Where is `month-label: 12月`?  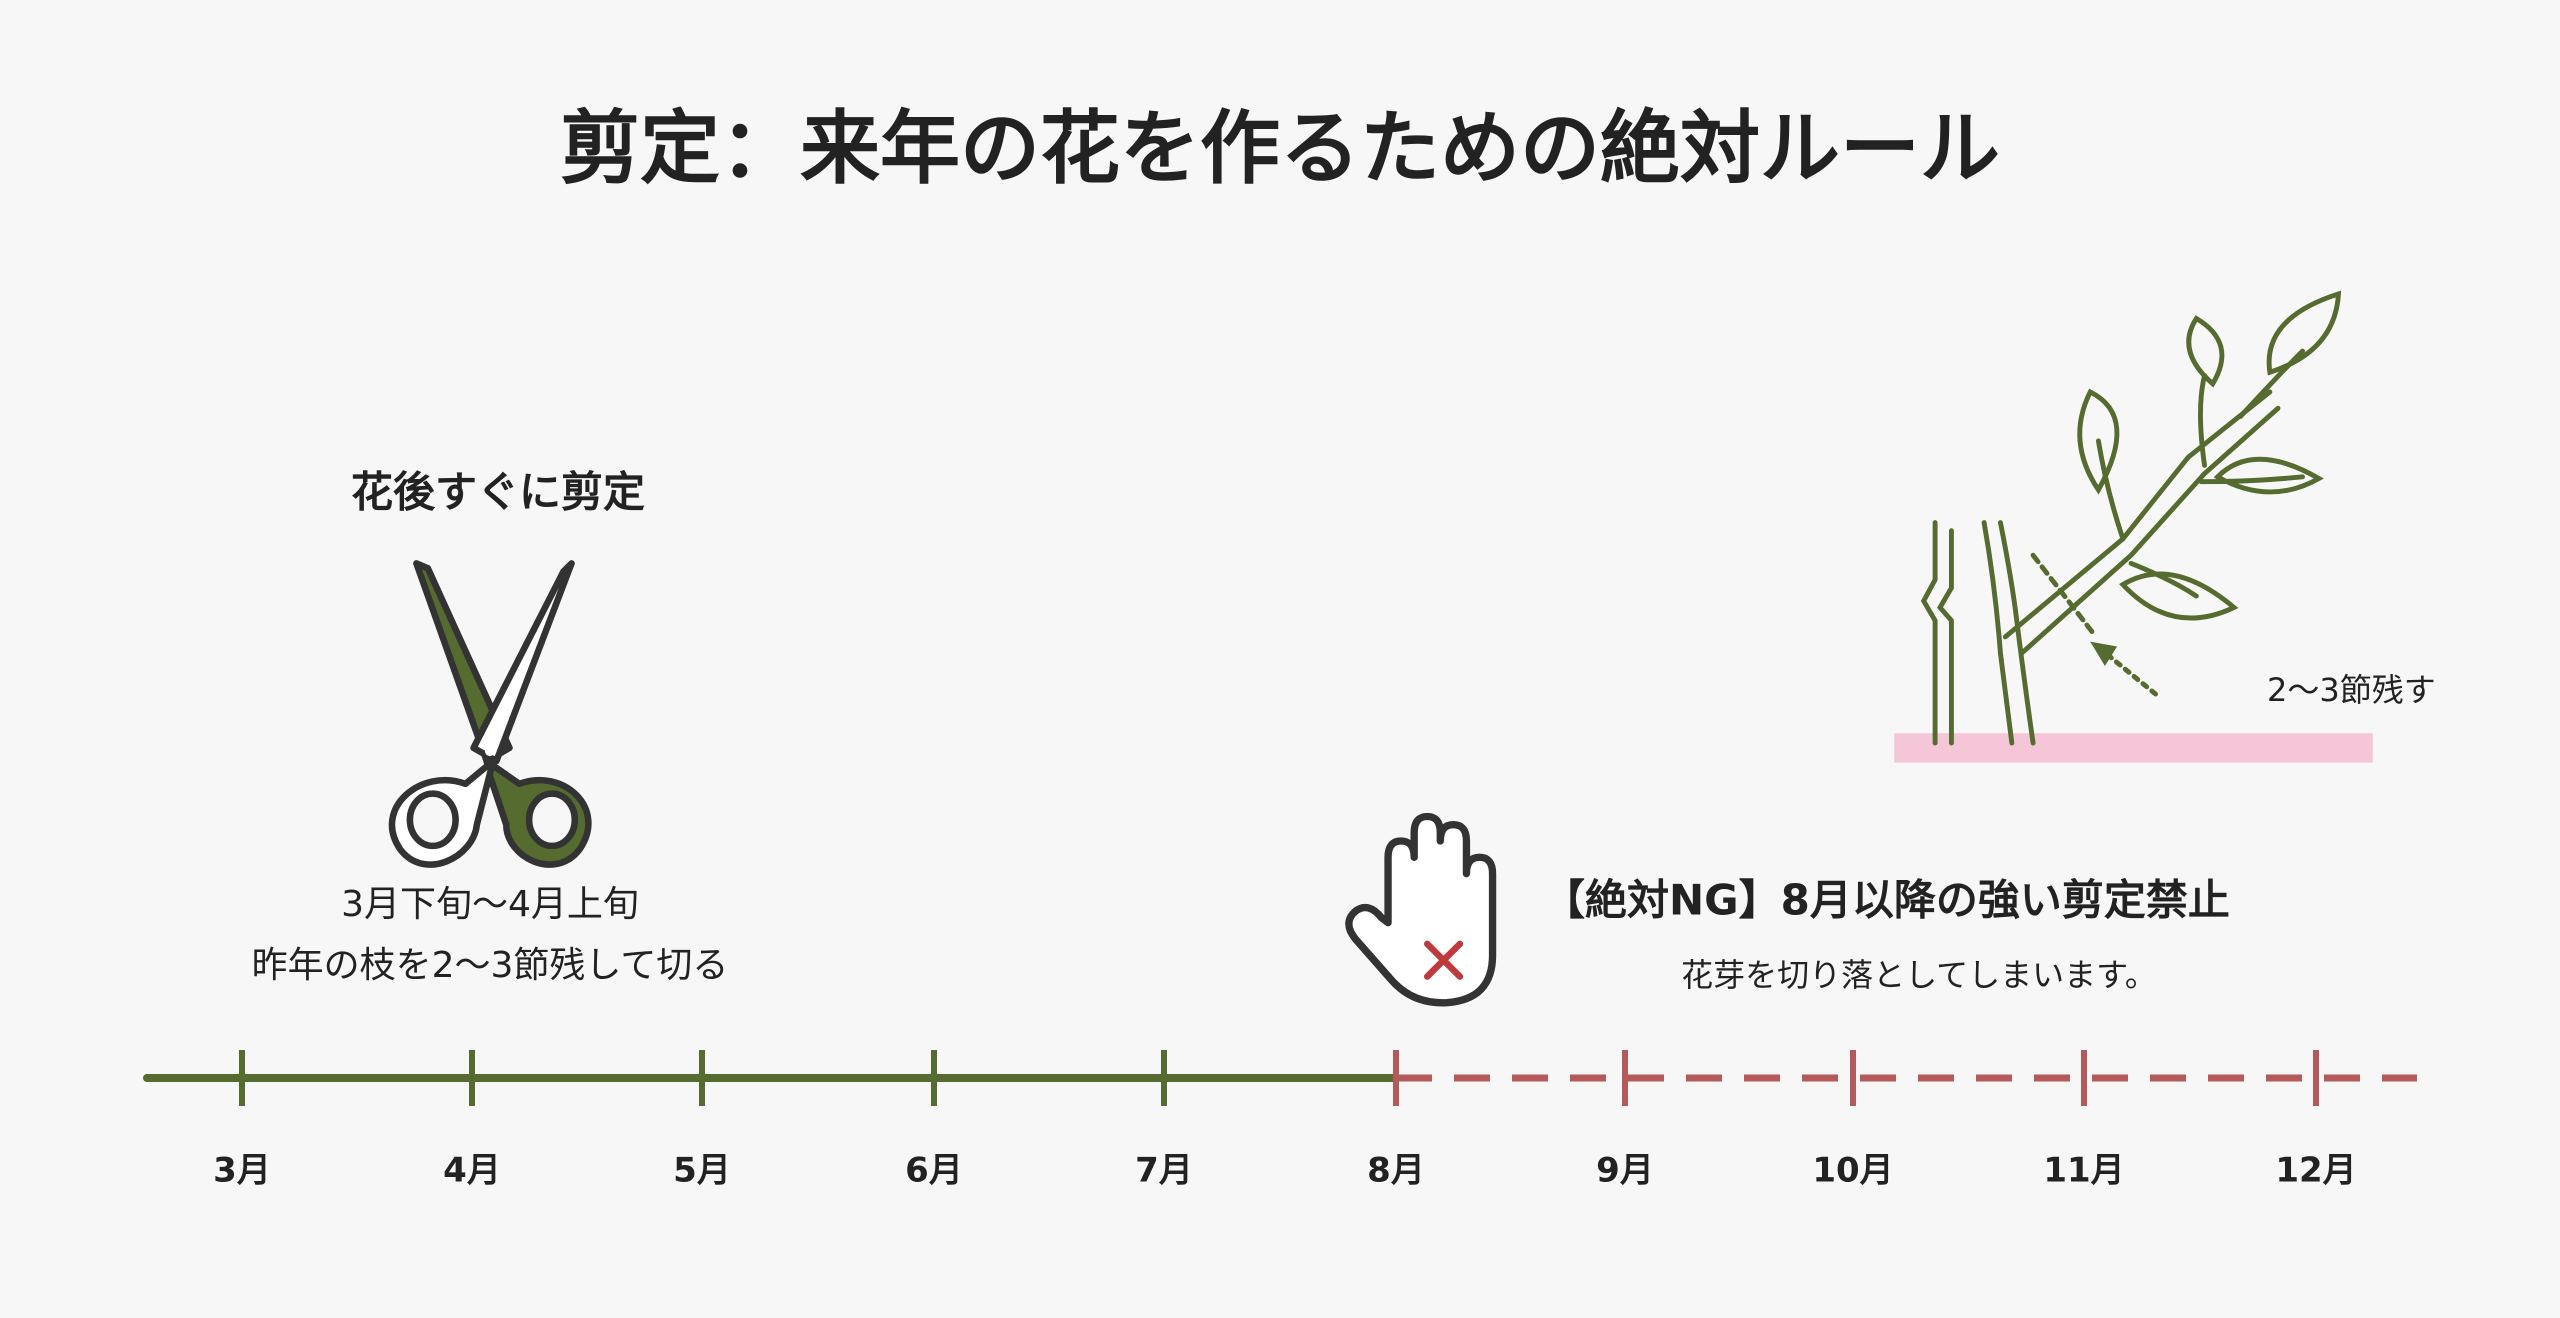 month-label: 12月 is located at coordinates (2315, 1171).